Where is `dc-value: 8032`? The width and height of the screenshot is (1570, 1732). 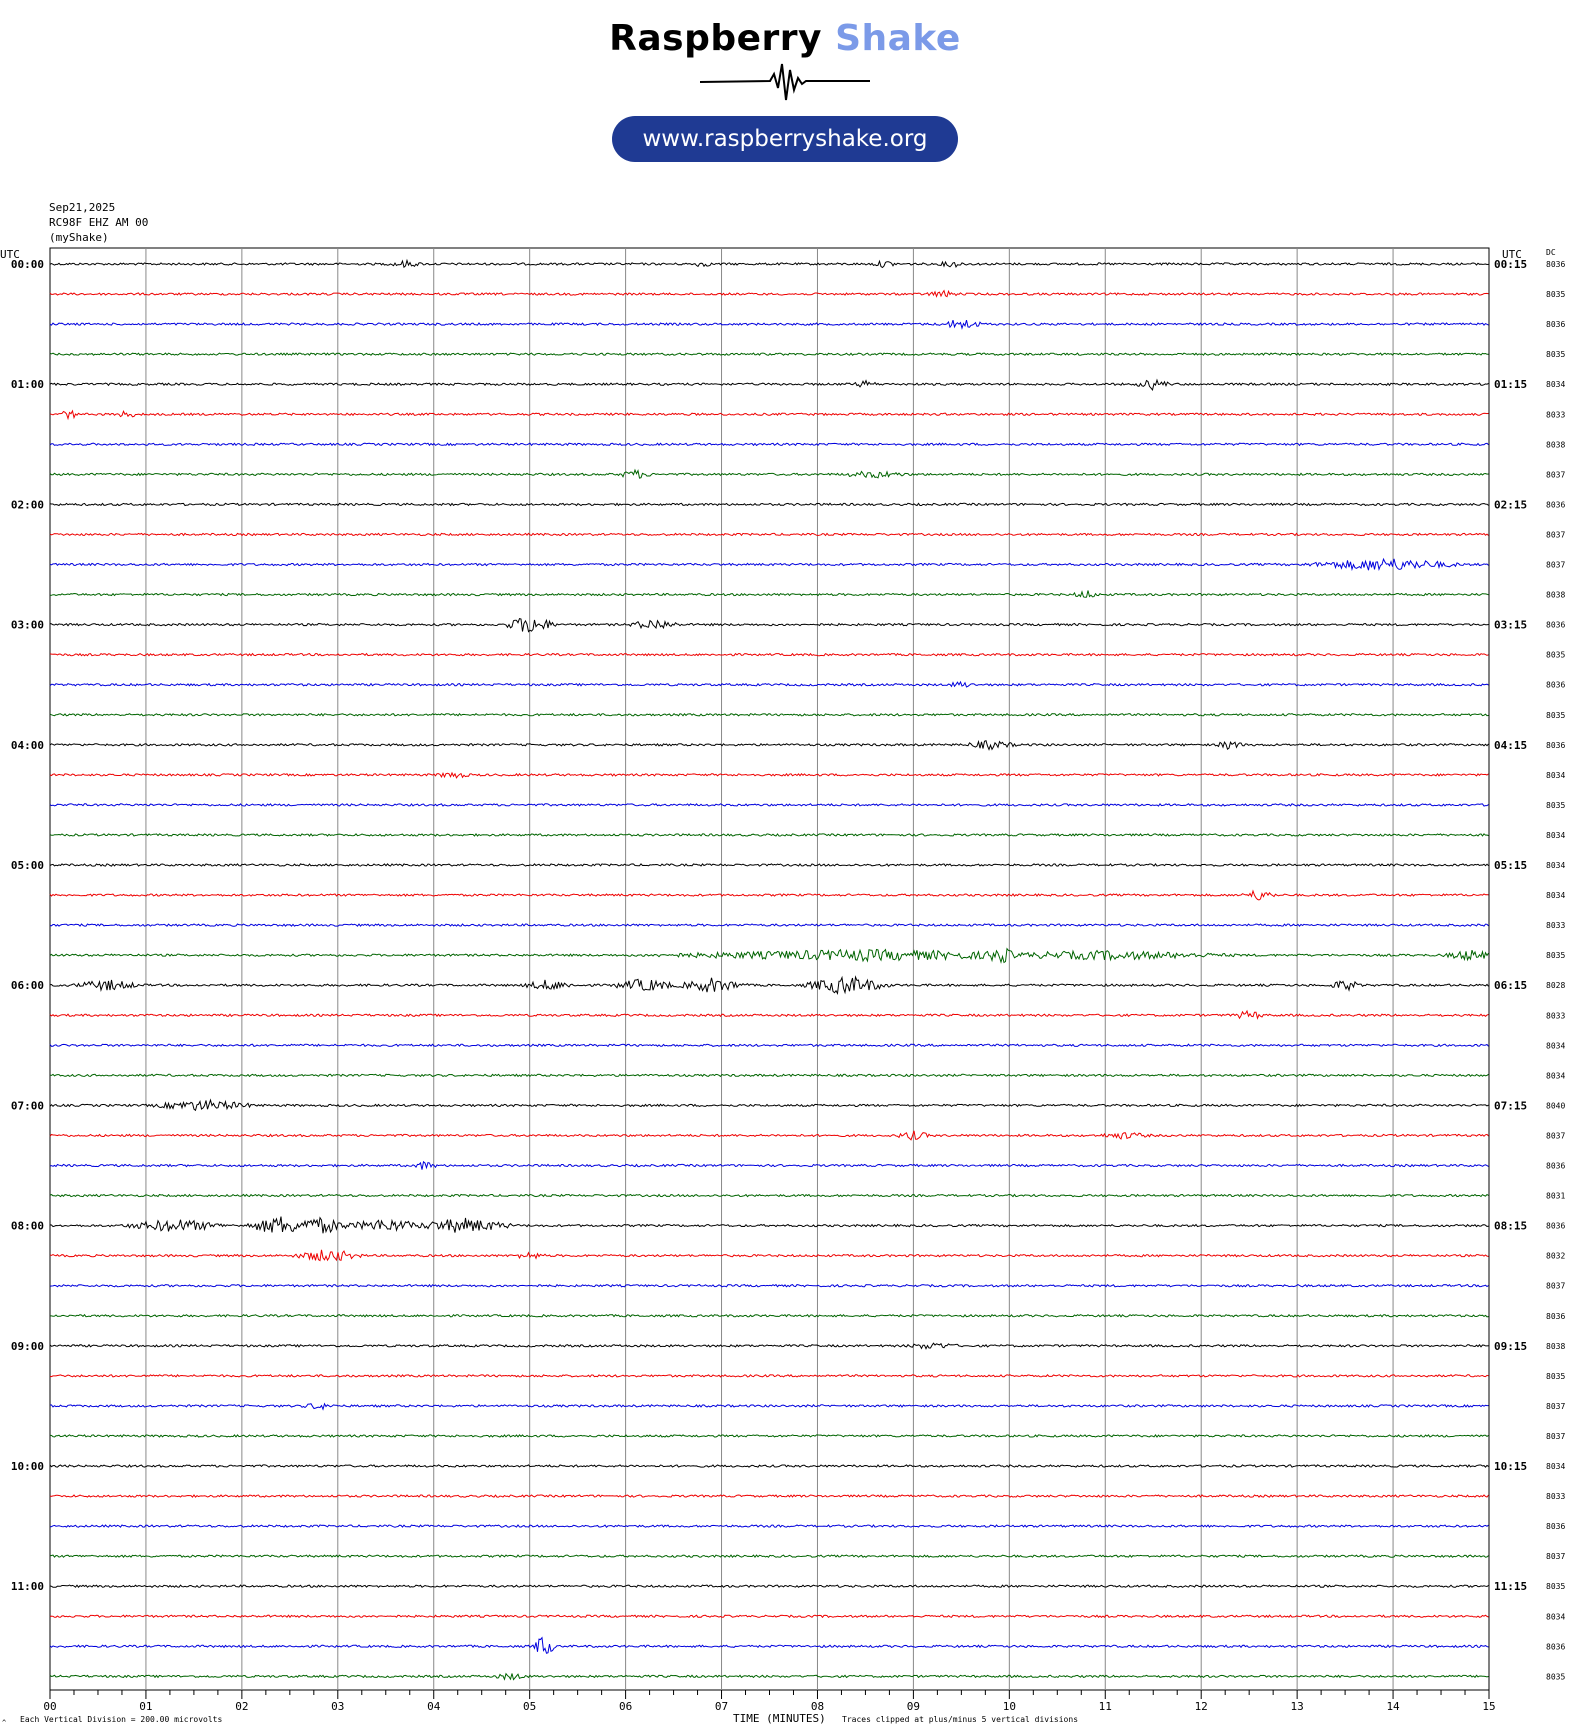 dc-value: 8032 is located at coordinates (1555, 1256).